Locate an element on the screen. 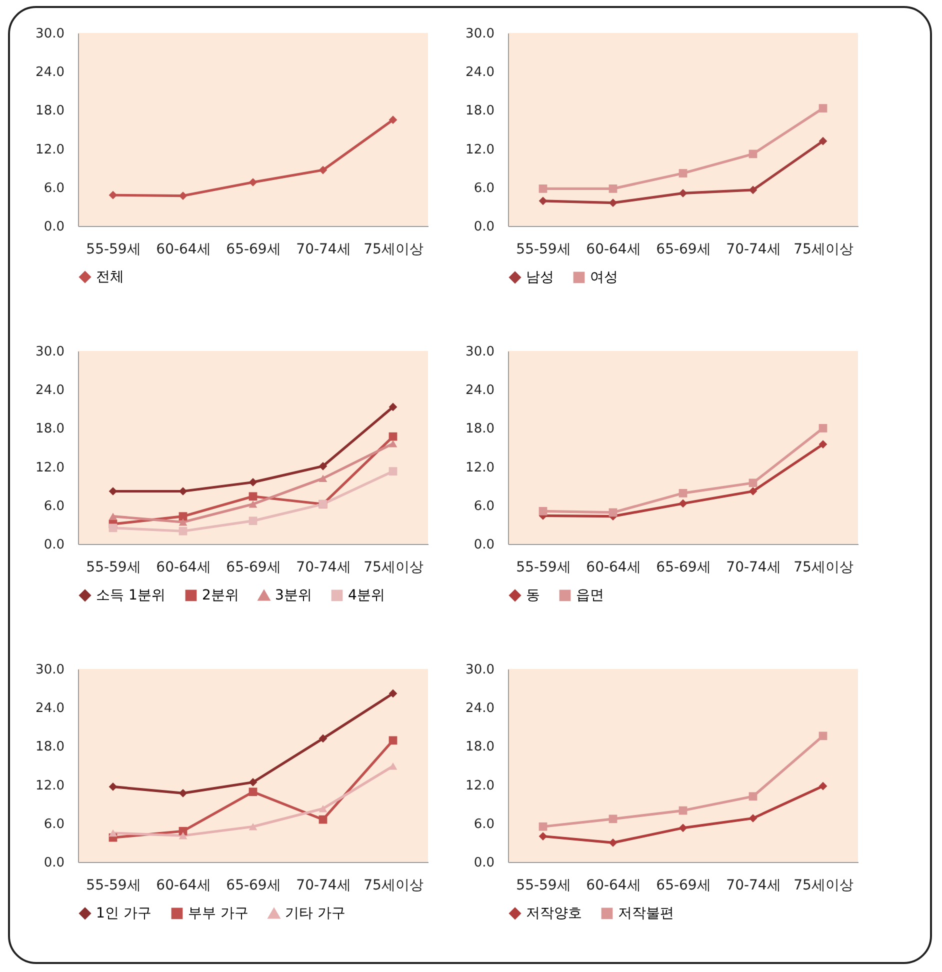  legend-label: 기타 가구 is located at coordinates (315, 914).